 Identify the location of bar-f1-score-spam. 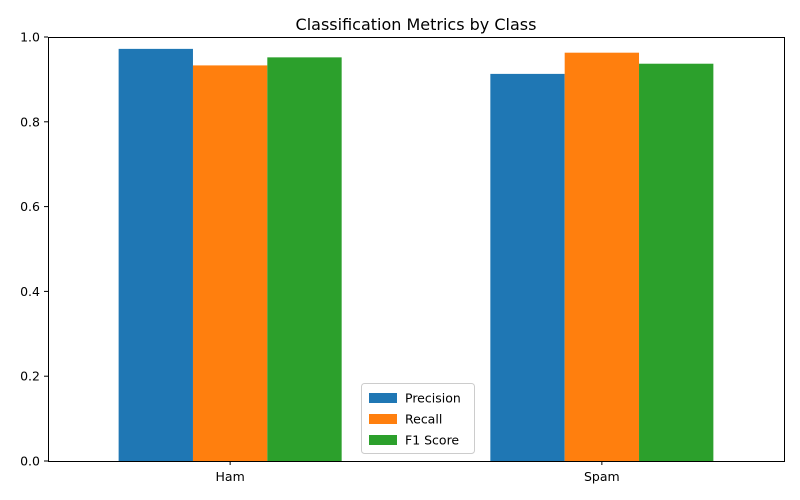
(676, 262).